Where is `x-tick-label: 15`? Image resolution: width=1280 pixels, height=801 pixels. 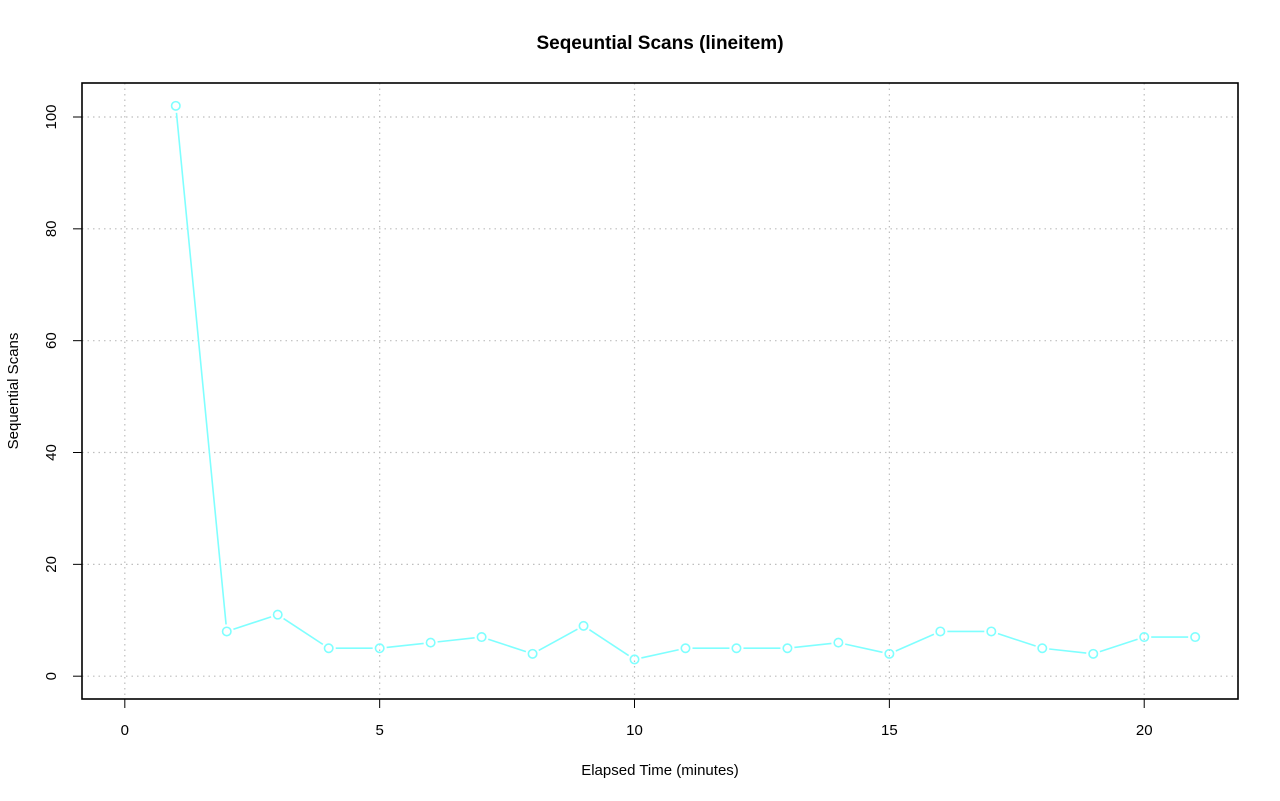 x-tick-label: 15 is located at coordinates (889, 730).